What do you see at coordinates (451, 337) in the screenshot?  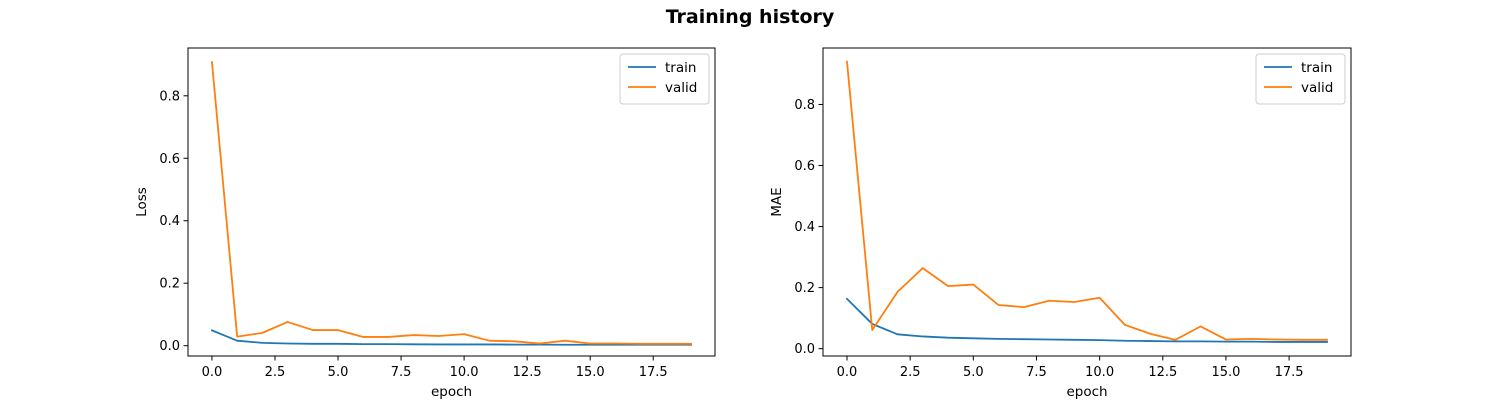 I see `loss-series-train-line` at bounding box center [451, 337].